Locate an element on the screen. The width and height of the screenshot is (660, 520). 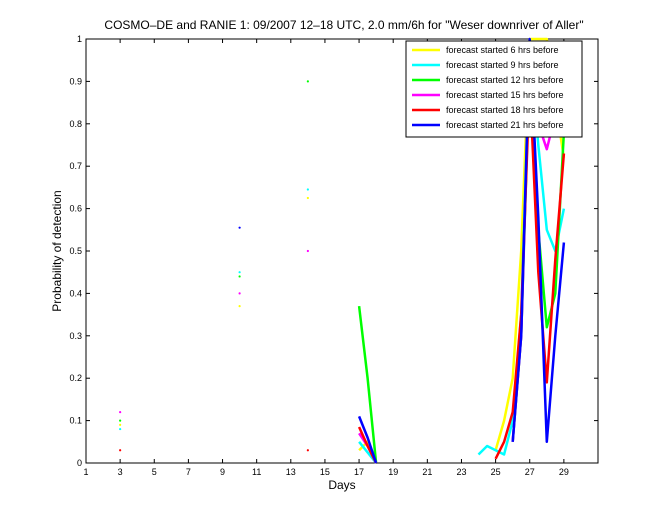
x-tick-label: 23 is located at coordinates (461, 472).